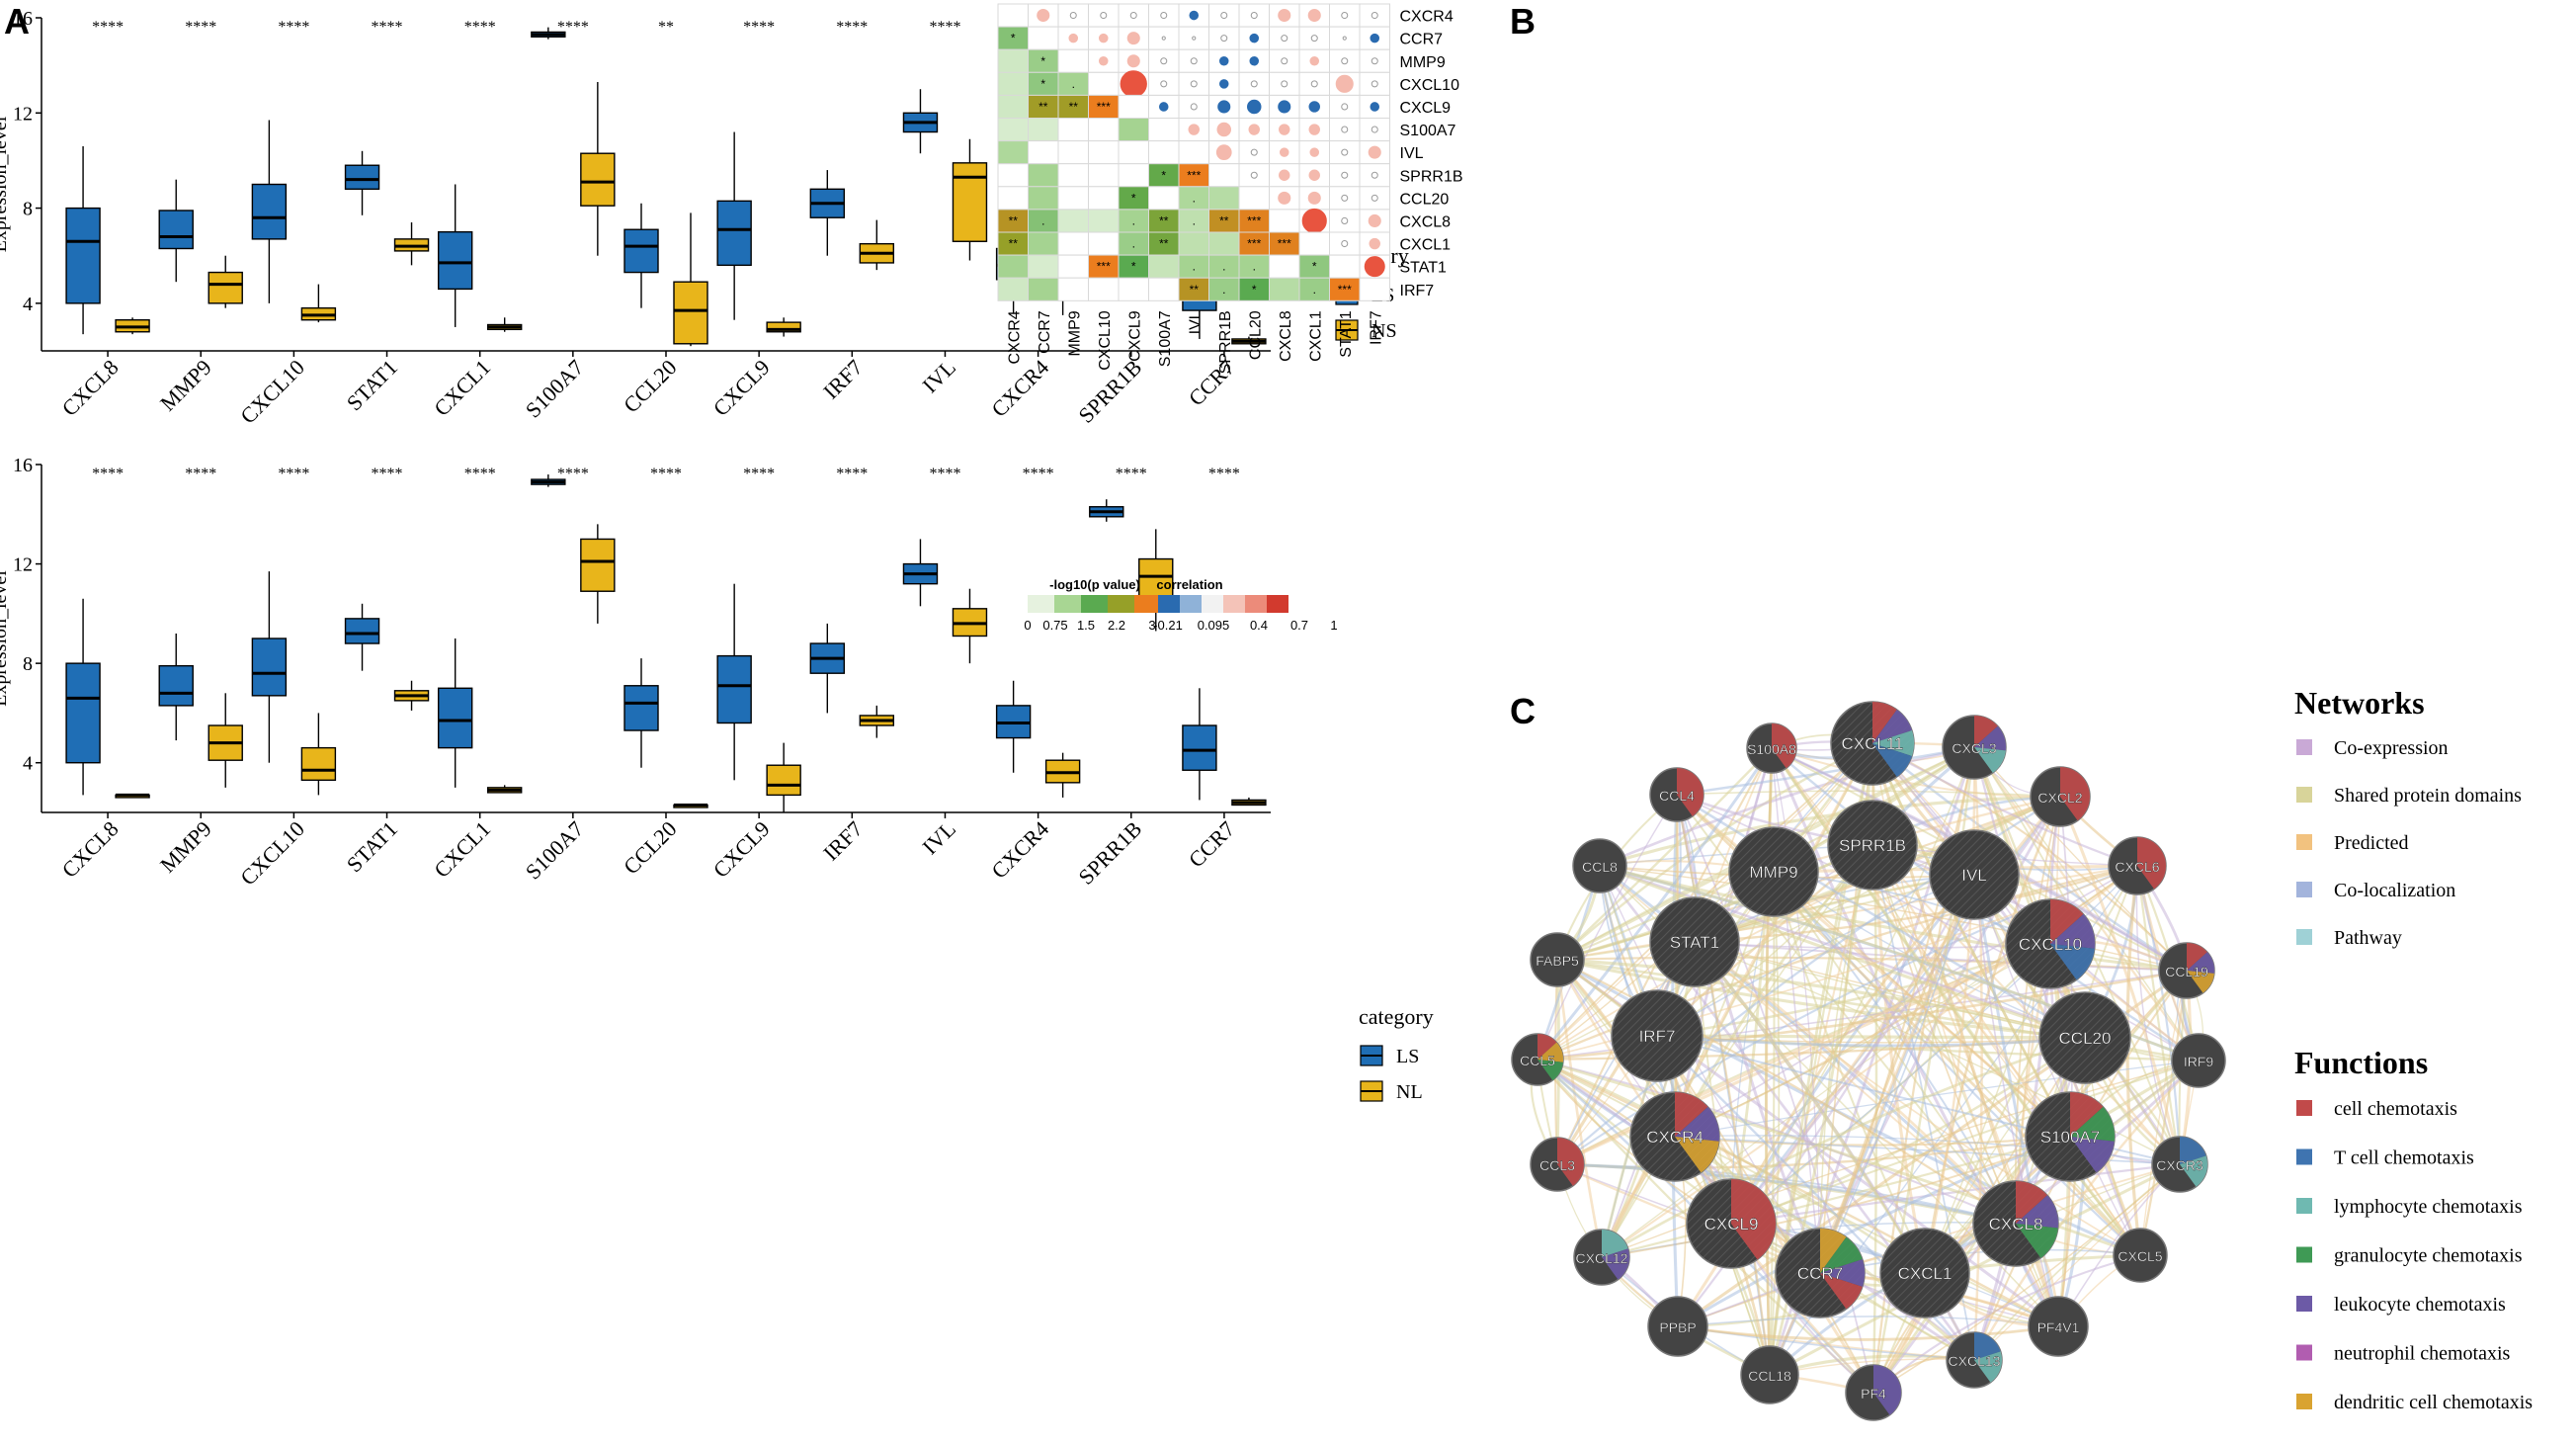  Describe the element at coordinates (1677, 796) in the screenshot. I see `network-node-label: CCL4` at that location.